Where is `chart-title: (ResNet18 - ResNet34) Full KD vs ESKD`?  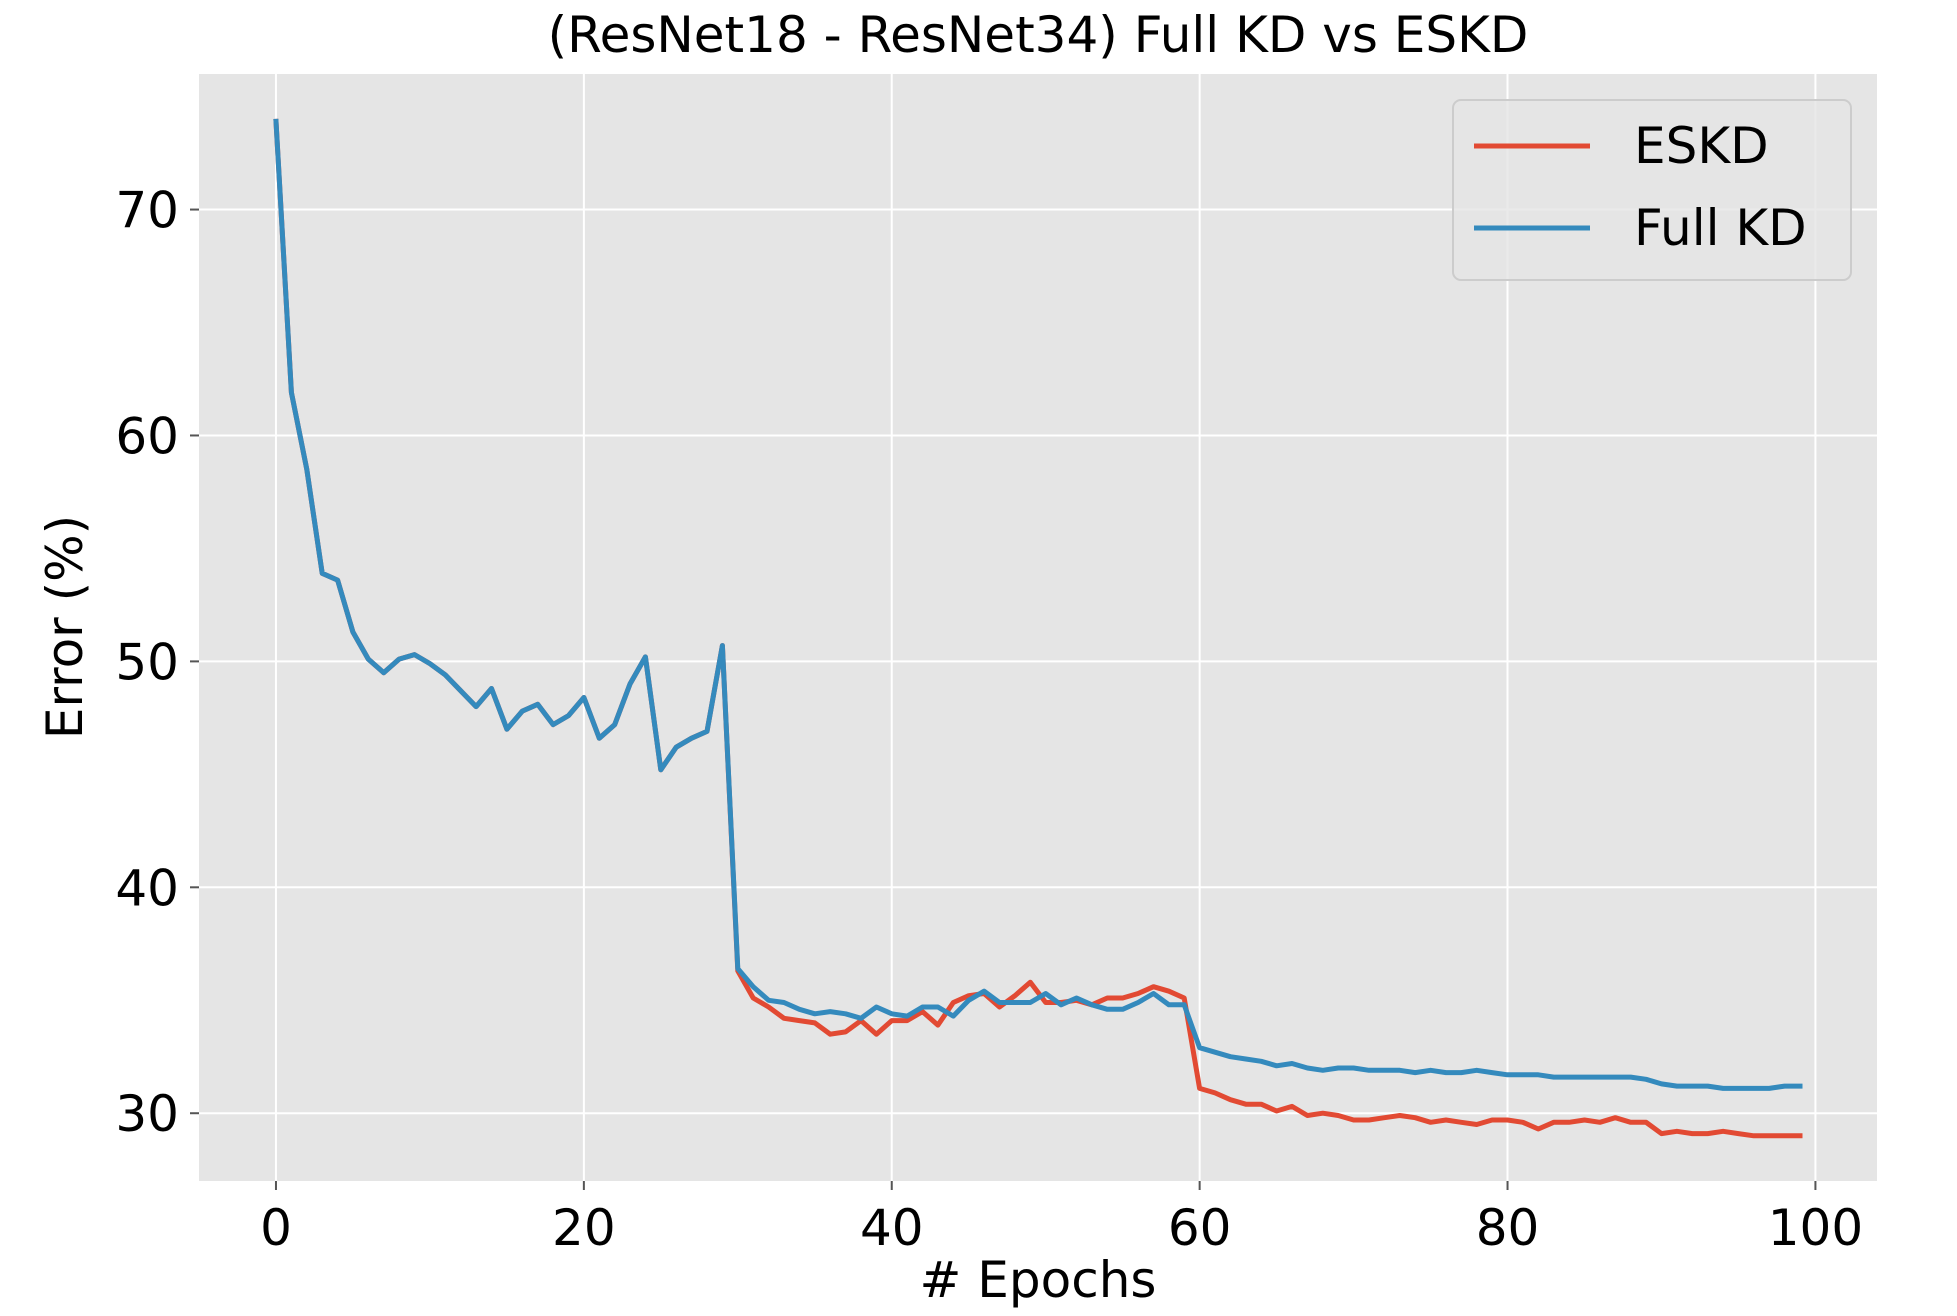
chart-title: (ResNet18 - ResNet34) Full KD vs ESKD is located at coordinates (1038, 35).